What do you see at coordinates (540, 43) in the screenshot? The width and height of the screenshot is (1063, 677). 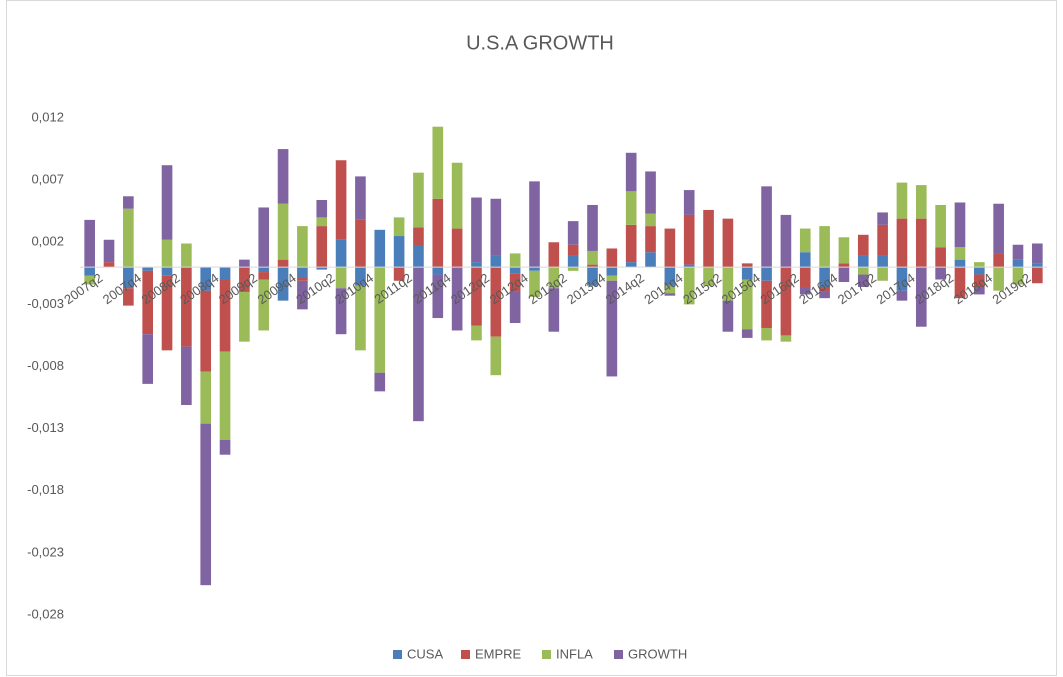 I see `chart-title: U.S.A GROWTH` at bounding box center [540, 43].